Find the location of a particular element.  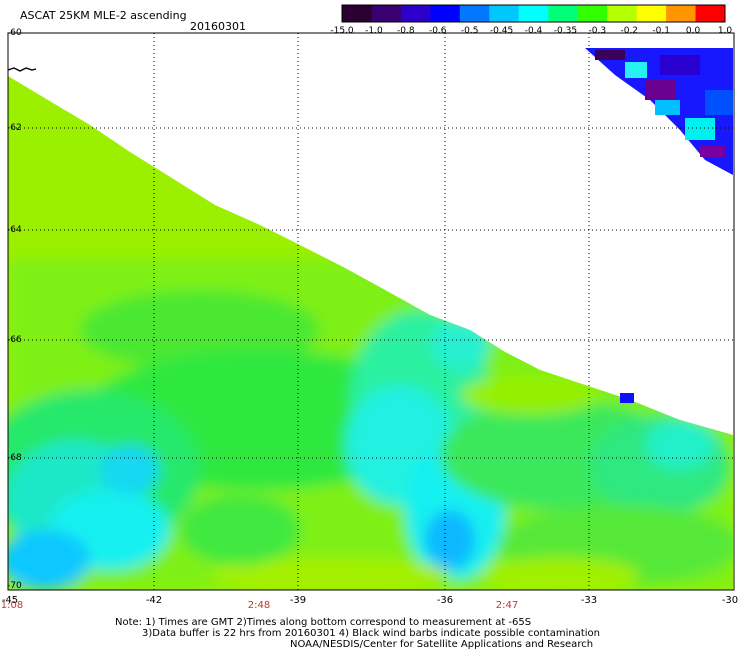

colorbar-label: -0.6 is located at coordinates (437, 31).